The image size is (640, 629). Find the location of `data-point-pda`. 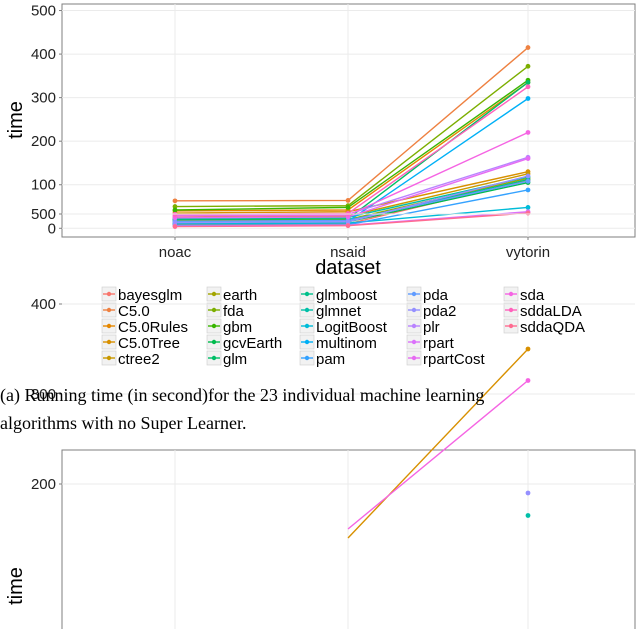

data-point-pda is located at coordinates (528, 181).